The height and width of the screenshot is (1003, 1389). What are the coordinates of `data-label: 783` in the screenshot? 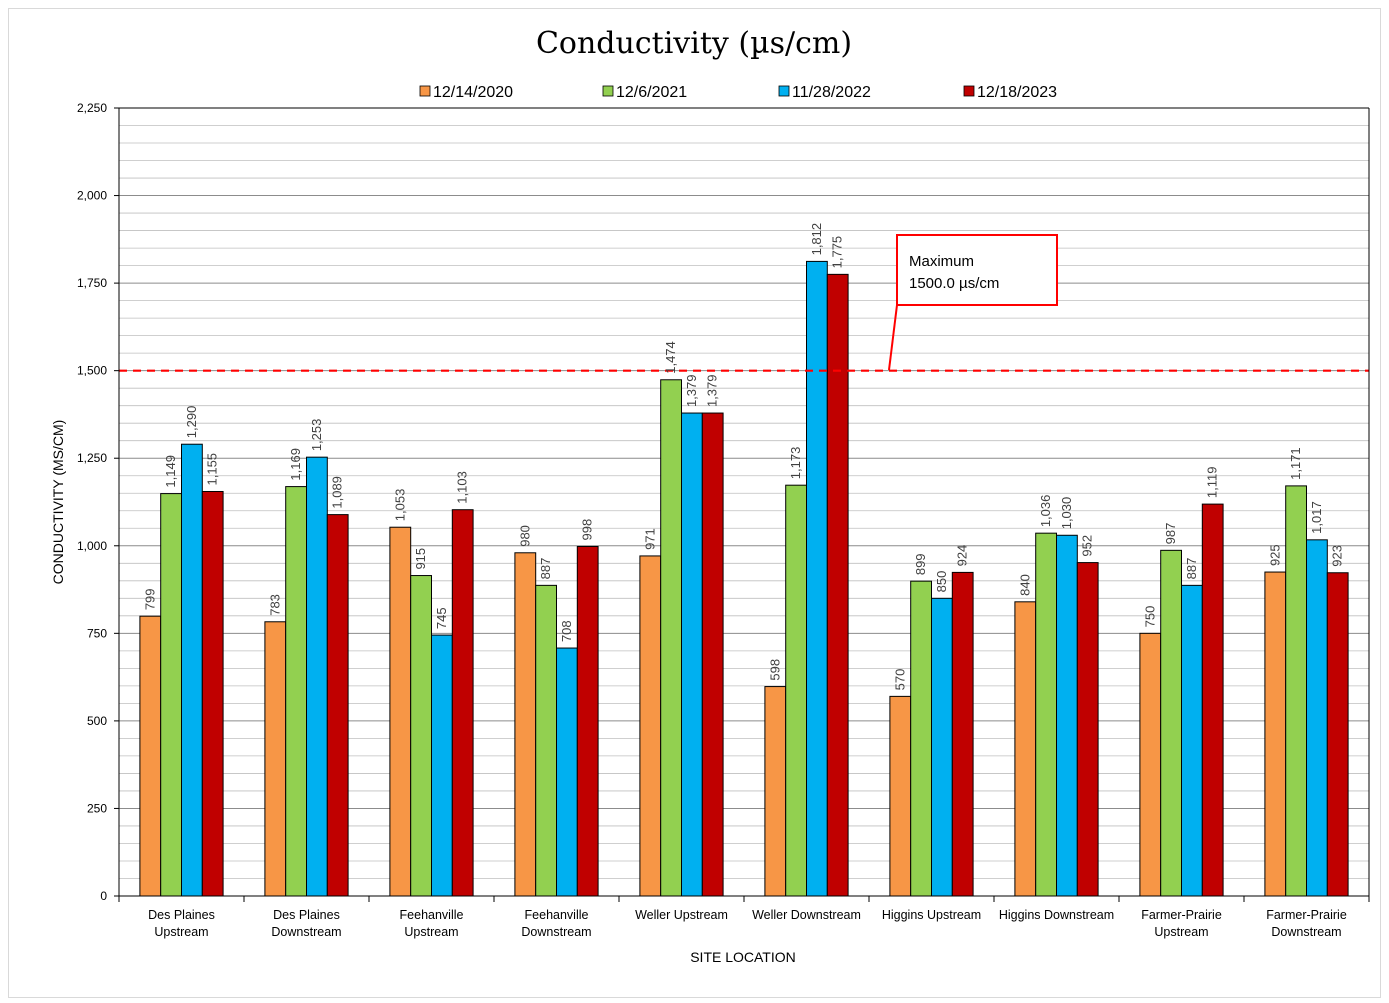 It's located at (274, 605).